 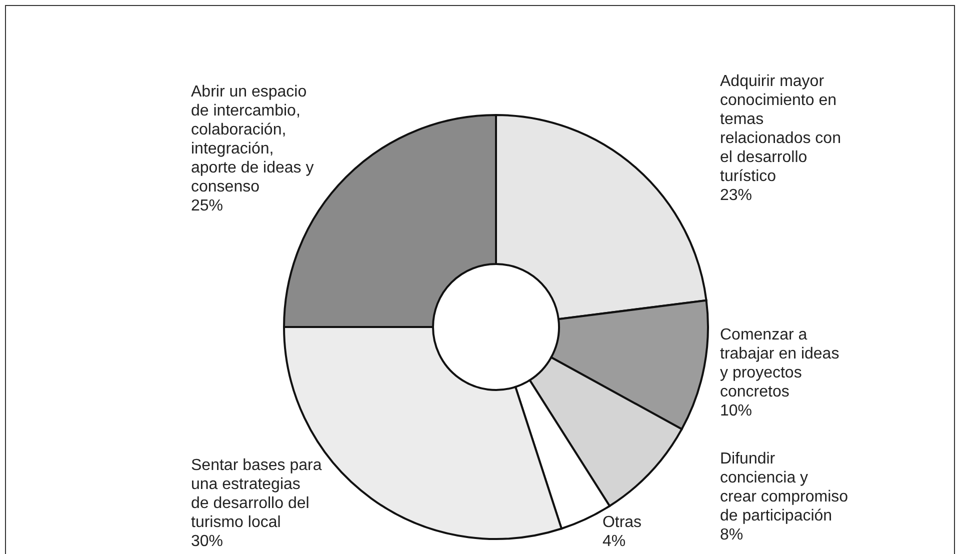 What do you see at coordinates (207, 541) in the screenshot?
I see `data-label: 30%` at bounding box center [207, 541].